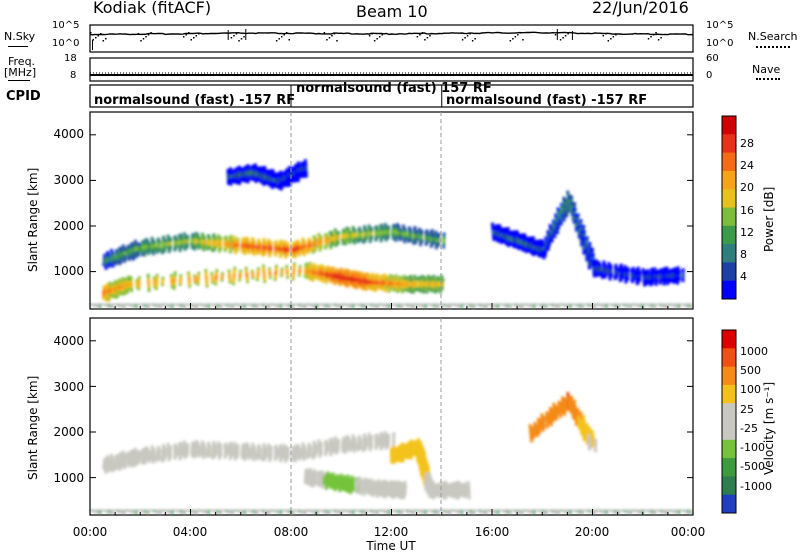 The image size is (800, 554). What do you see at coordinates (376, 39) in the screenshot?
I see `nsearch-series` at bounding box center [376, 39].